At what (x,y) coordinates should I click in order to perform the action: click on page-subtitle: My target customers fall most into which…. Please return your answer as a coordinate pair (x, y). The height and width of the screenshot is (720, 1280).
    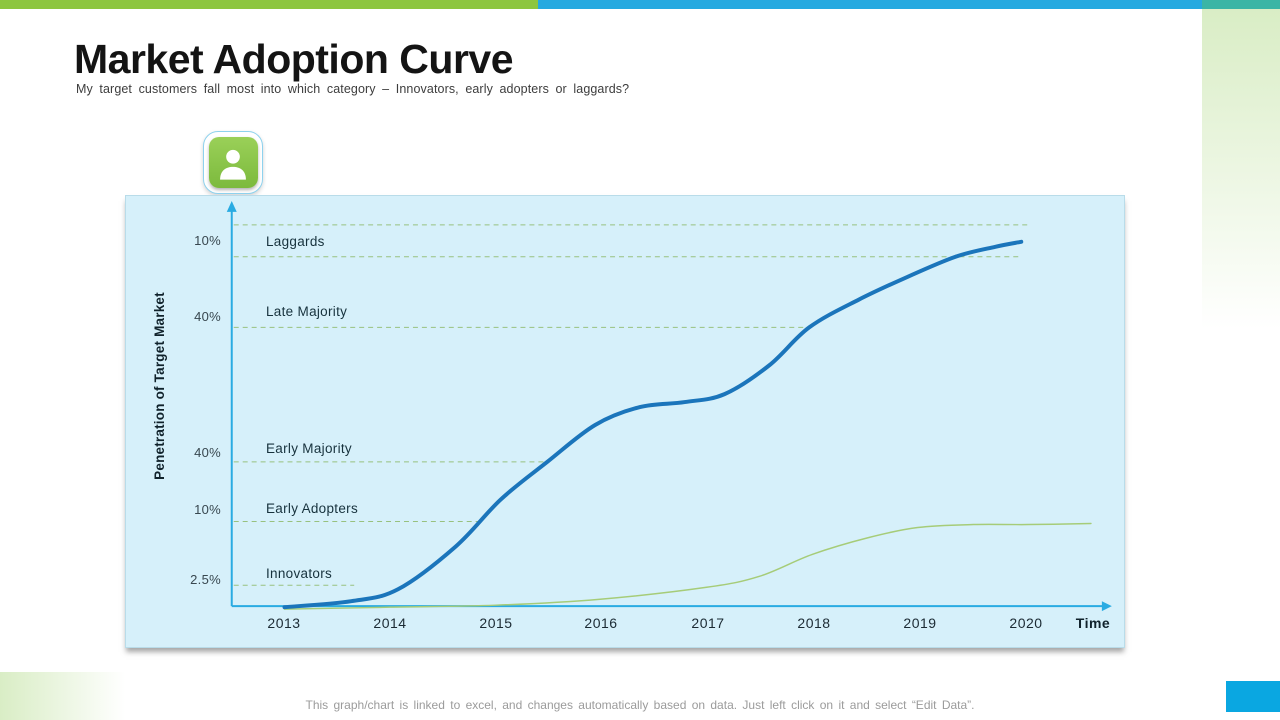
    Looking at the image, I should click on (353, 89).